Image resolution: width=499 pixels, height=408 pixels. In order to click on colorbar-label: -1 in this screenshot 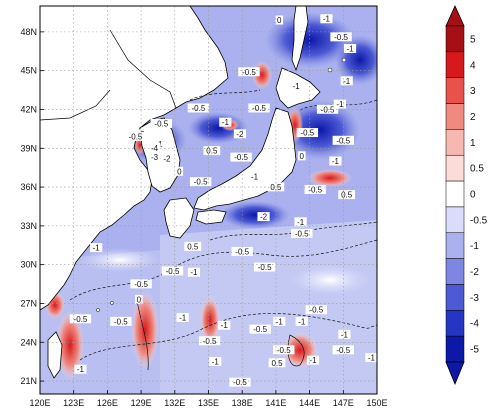, I will do `click(474, 246)`.